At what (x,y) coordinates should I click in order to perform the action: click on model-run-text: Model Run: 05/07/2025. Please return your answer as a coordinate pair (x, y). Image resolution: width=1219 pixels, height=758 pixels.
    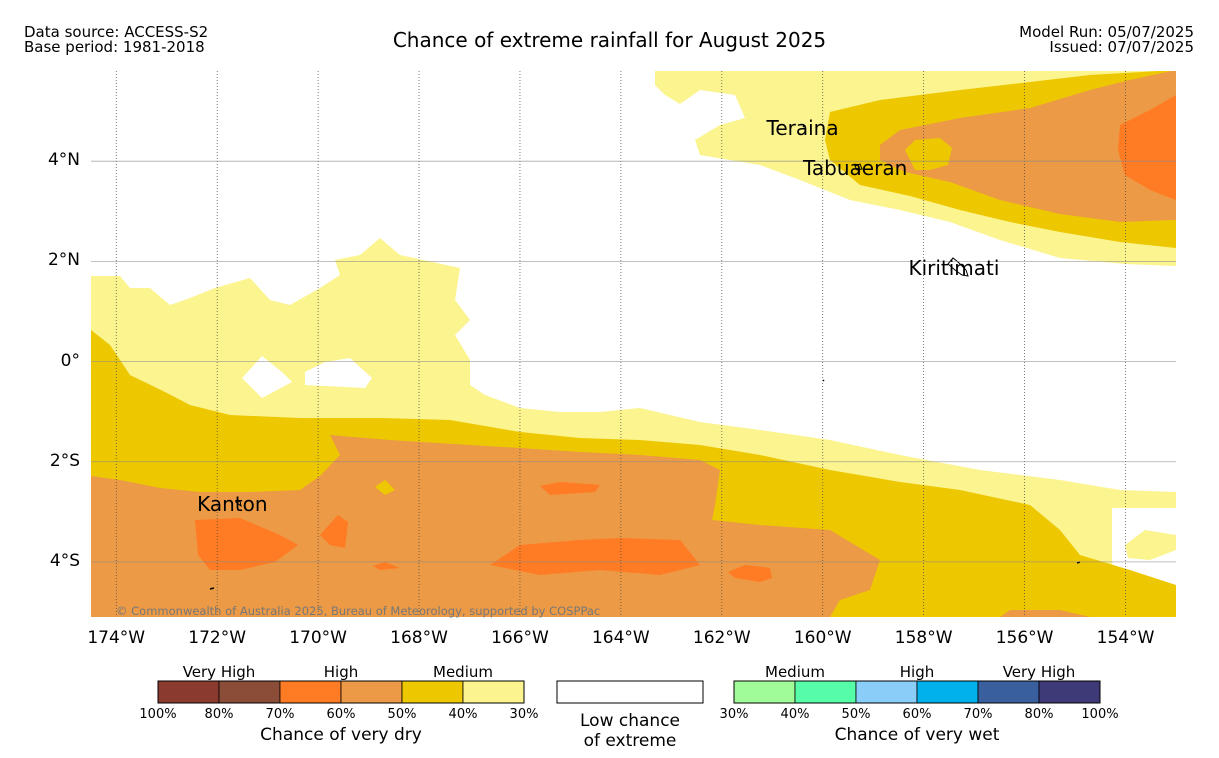
    Looking at the image, I should click on (1106, 32).